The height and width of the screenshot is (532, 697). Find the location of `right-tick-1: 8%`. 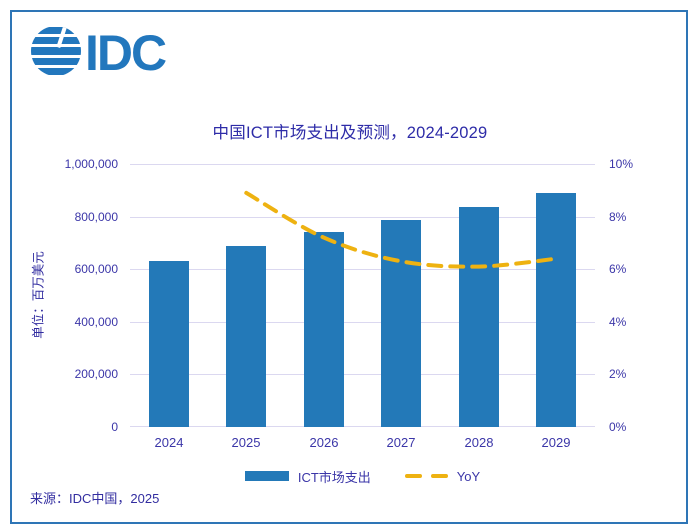

right-tick-1: 8% is located at coordinates (618, 217).